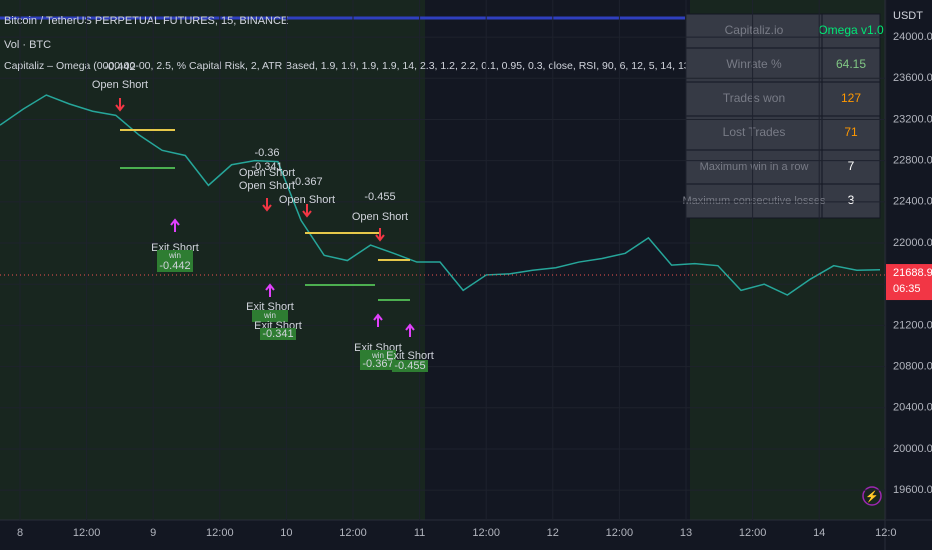 Image resolution: width=932 pixels, height=550 pixels. I want to click on table-value: 64.15, so click(851, 64).